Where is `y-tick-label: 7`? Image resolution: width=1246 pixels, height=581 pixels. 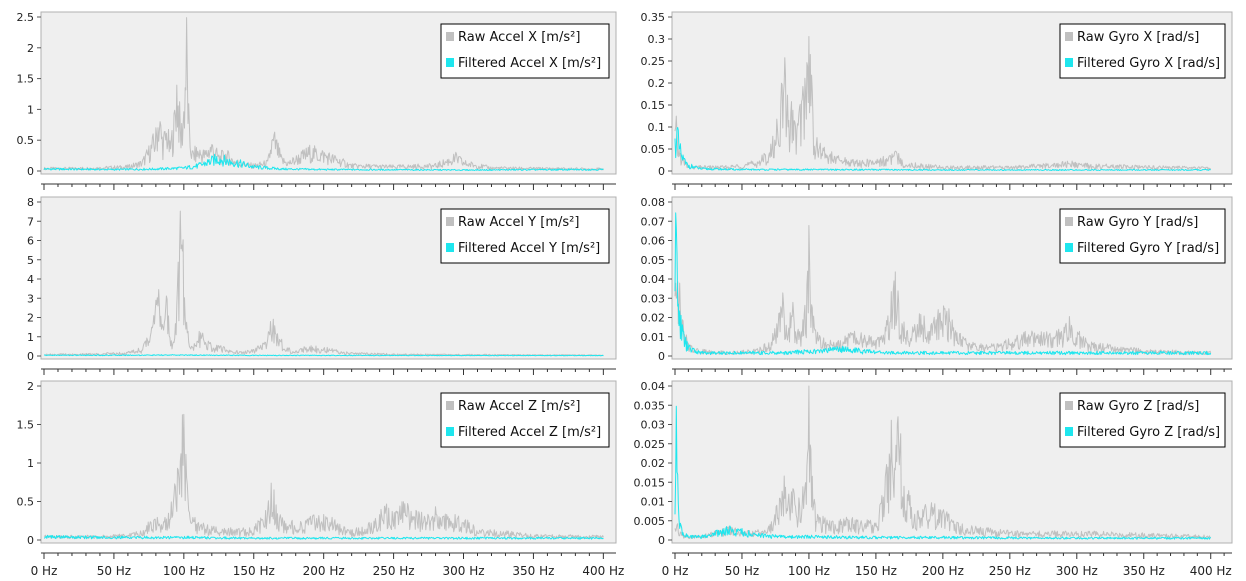 y-tick-label: 7 is located at coordinates (30, 221).